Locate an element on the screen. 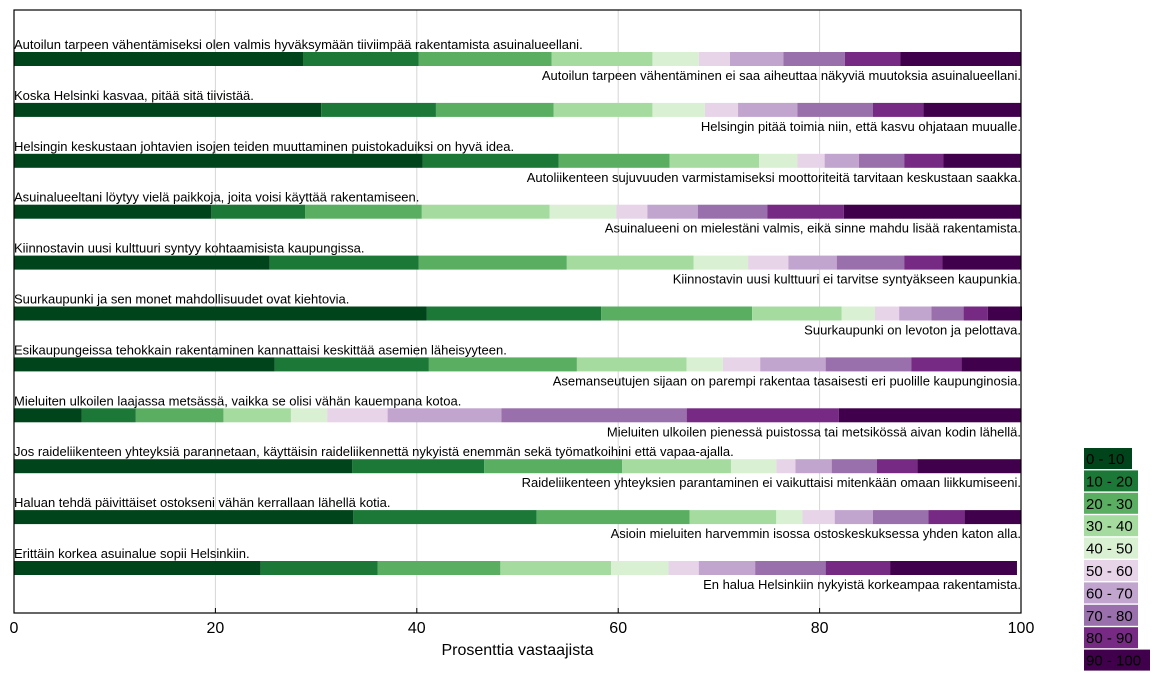  legend-label: 40 - 50 is located at coordinates (1109, 549).